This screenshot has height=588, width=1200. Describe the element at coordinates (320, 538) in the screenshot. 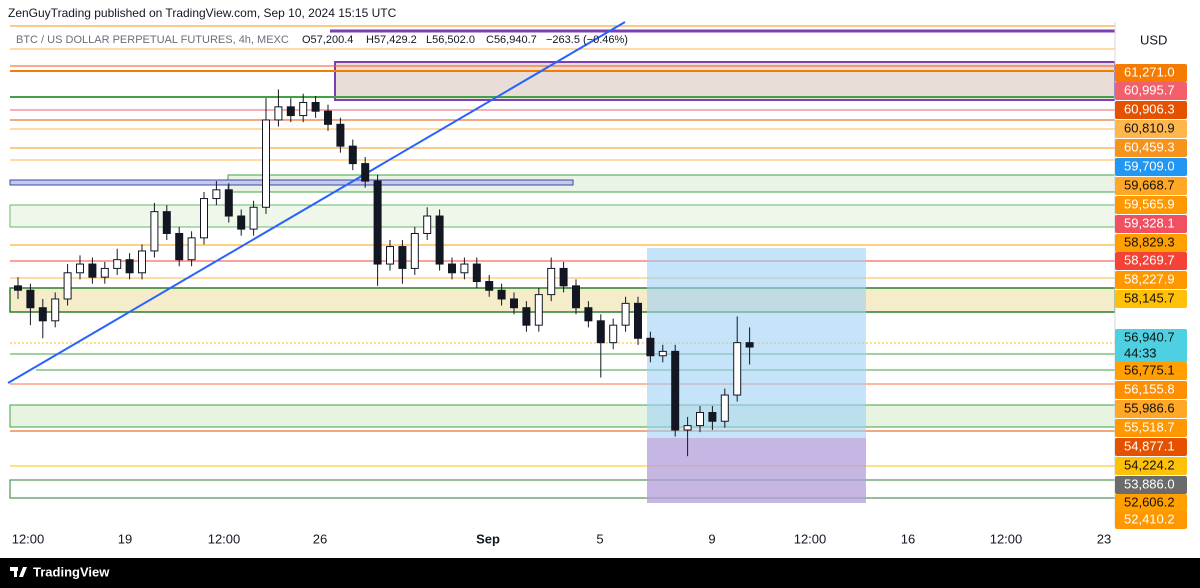

I see `time-label: 26` at that location.